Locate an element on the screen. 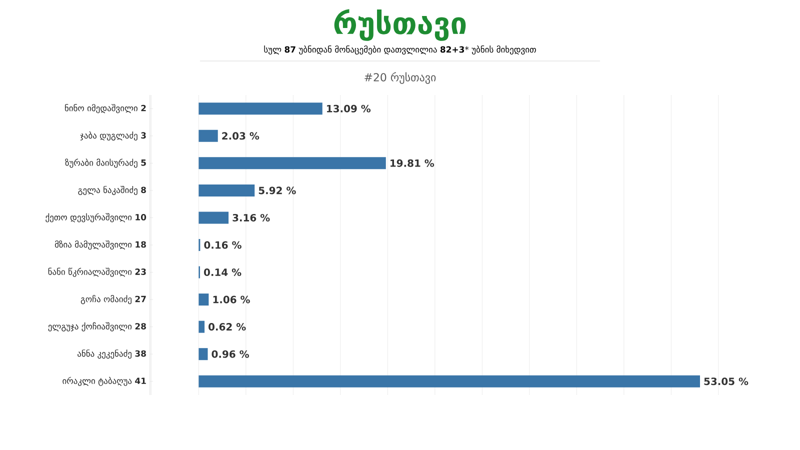 The image size is (800, 450). data-label: 19.81 % is located at coordinates (412, 163).